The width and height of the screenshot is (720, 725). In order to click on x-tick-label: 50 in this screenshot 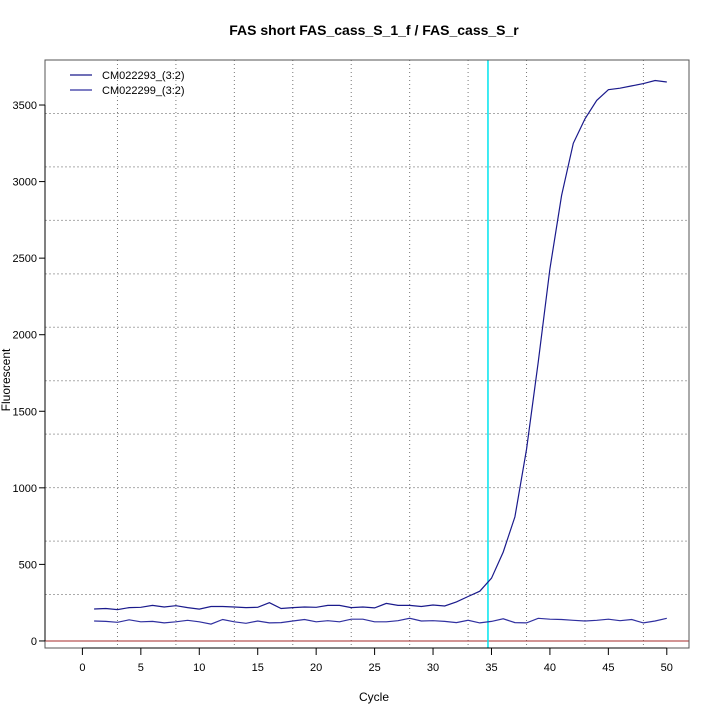, I will do `click(667, 668)`.